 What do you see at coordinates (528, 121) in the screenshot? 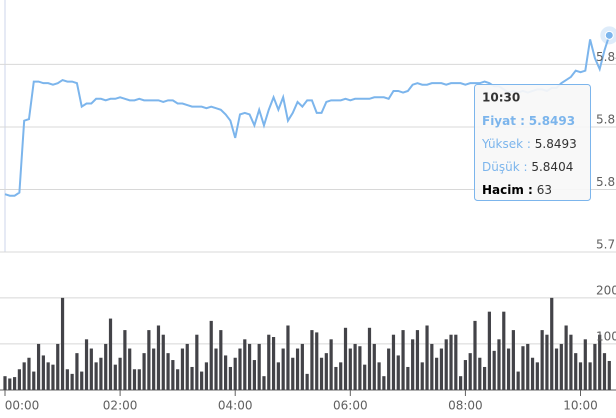
I see `tooltip-row: Fiyat : 5.8493` at bounding box center [528, 121].